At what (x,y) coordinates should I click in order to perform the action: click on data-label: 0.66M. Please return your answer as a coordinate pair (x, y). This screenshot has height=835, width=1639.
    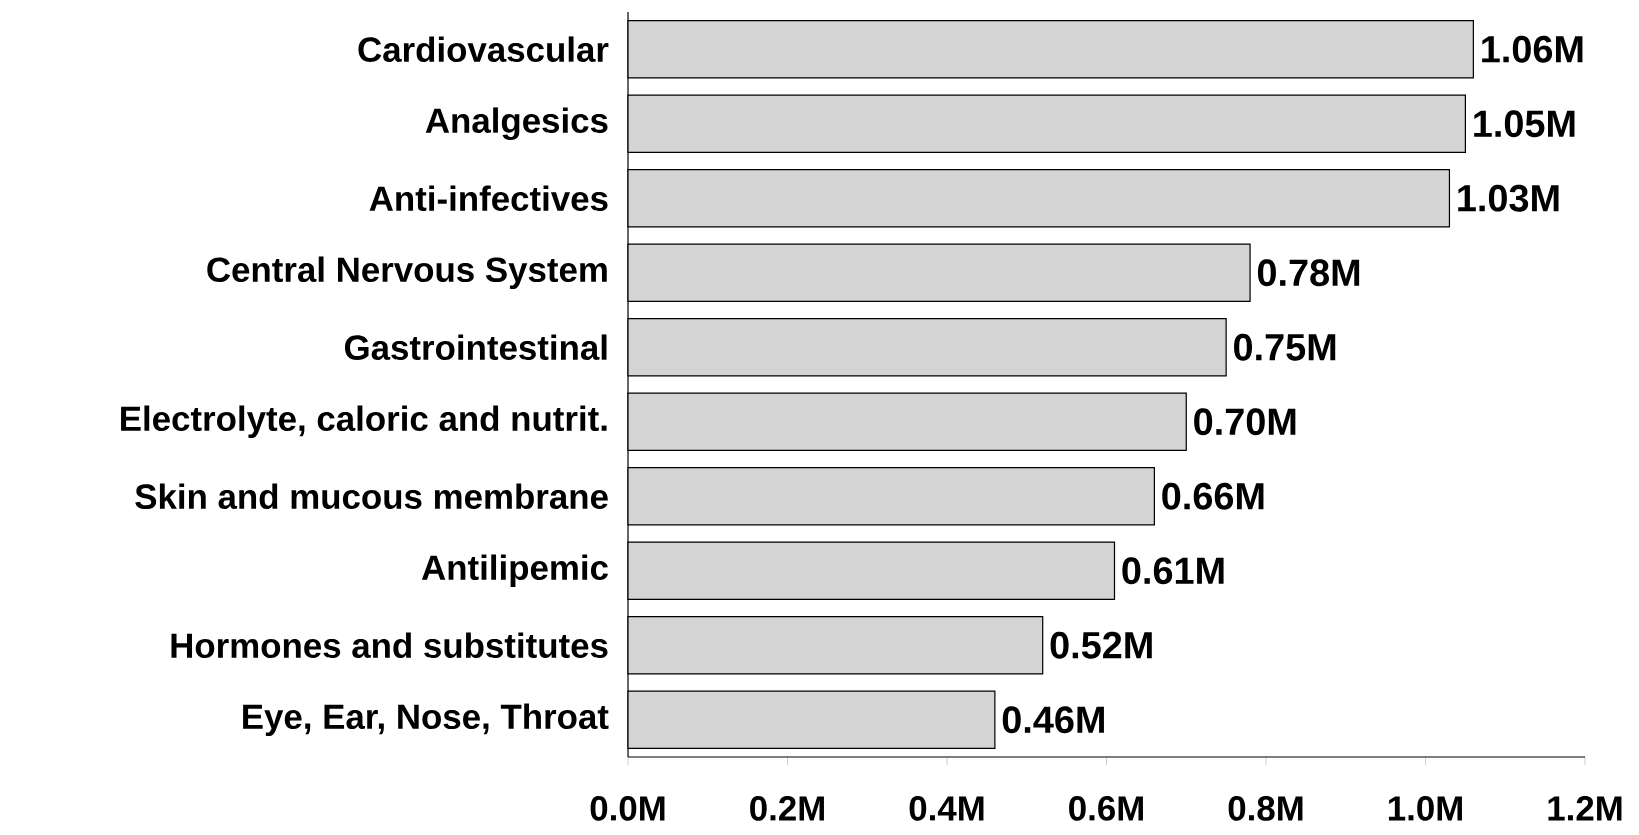
    Looking at the image, I should click on (1213, 496).